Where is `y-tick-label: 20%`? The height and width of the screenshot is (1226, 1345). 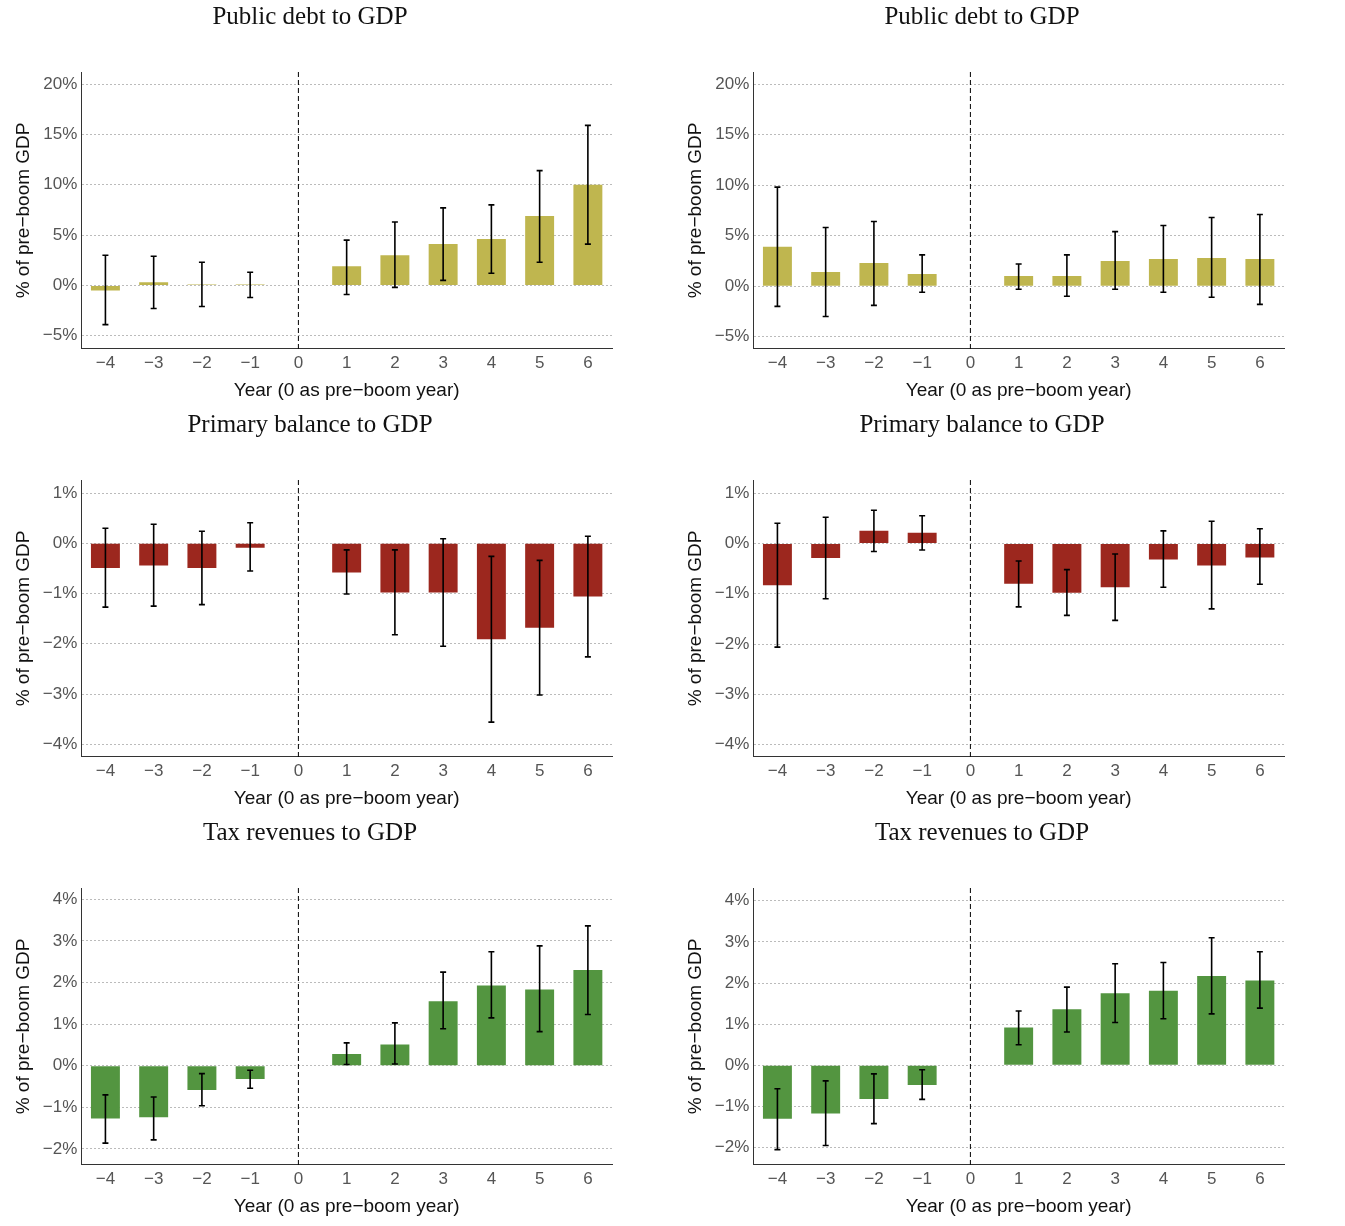
y-tick-label: 20% is located at coordinates (60, 83).